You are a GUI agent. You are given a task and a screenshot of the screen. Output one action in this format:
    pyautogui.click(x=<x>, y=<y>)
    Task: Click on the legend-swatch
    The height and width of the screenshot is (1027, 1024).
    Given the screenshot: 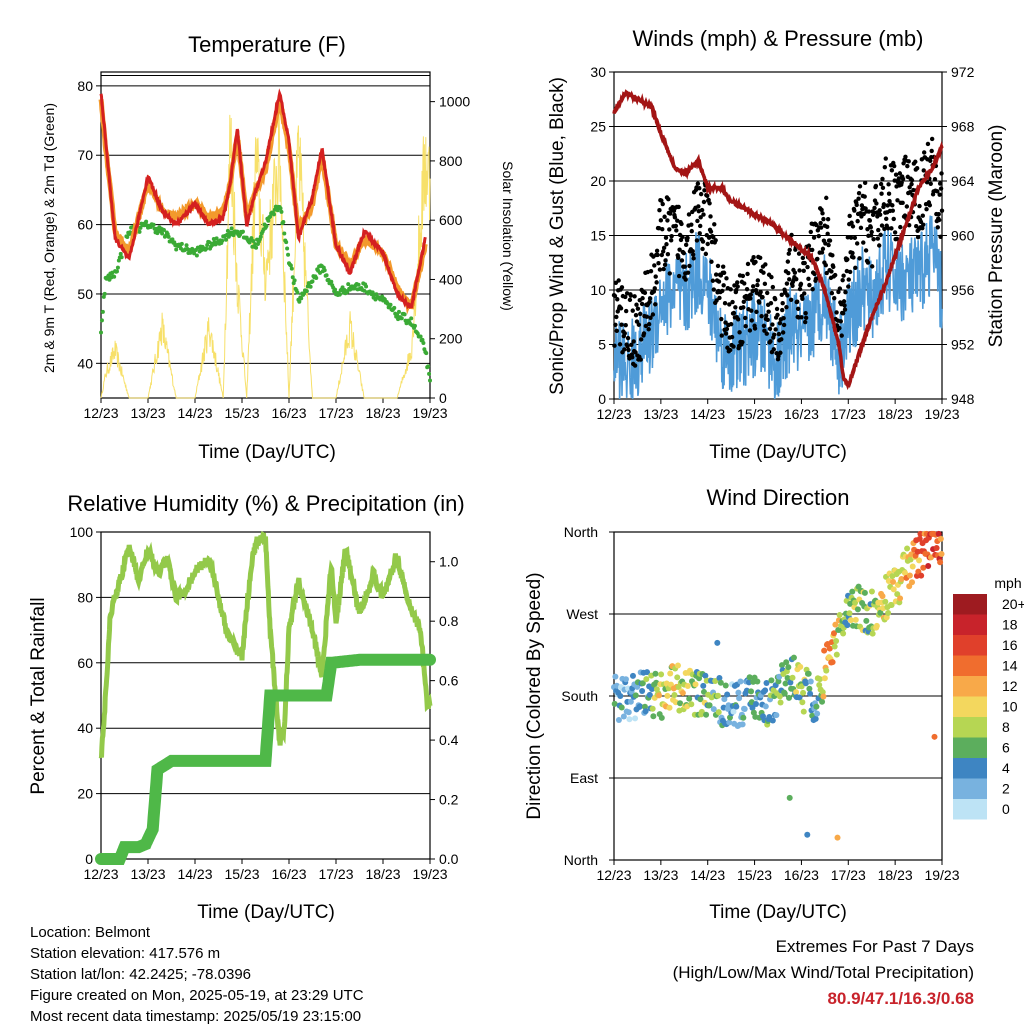 What is the action you would take?
    pyautogui.click(x=970, y=809)
    